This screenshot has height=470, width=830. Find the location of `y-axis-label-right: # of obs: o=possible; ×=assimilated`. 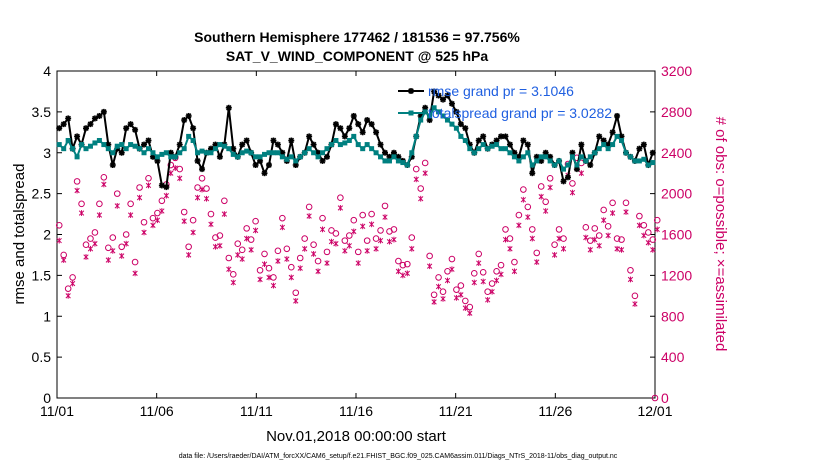

y-axis-label-right: # of obs: o=possible; ×=assimilated is located at coordinates (720, 234).